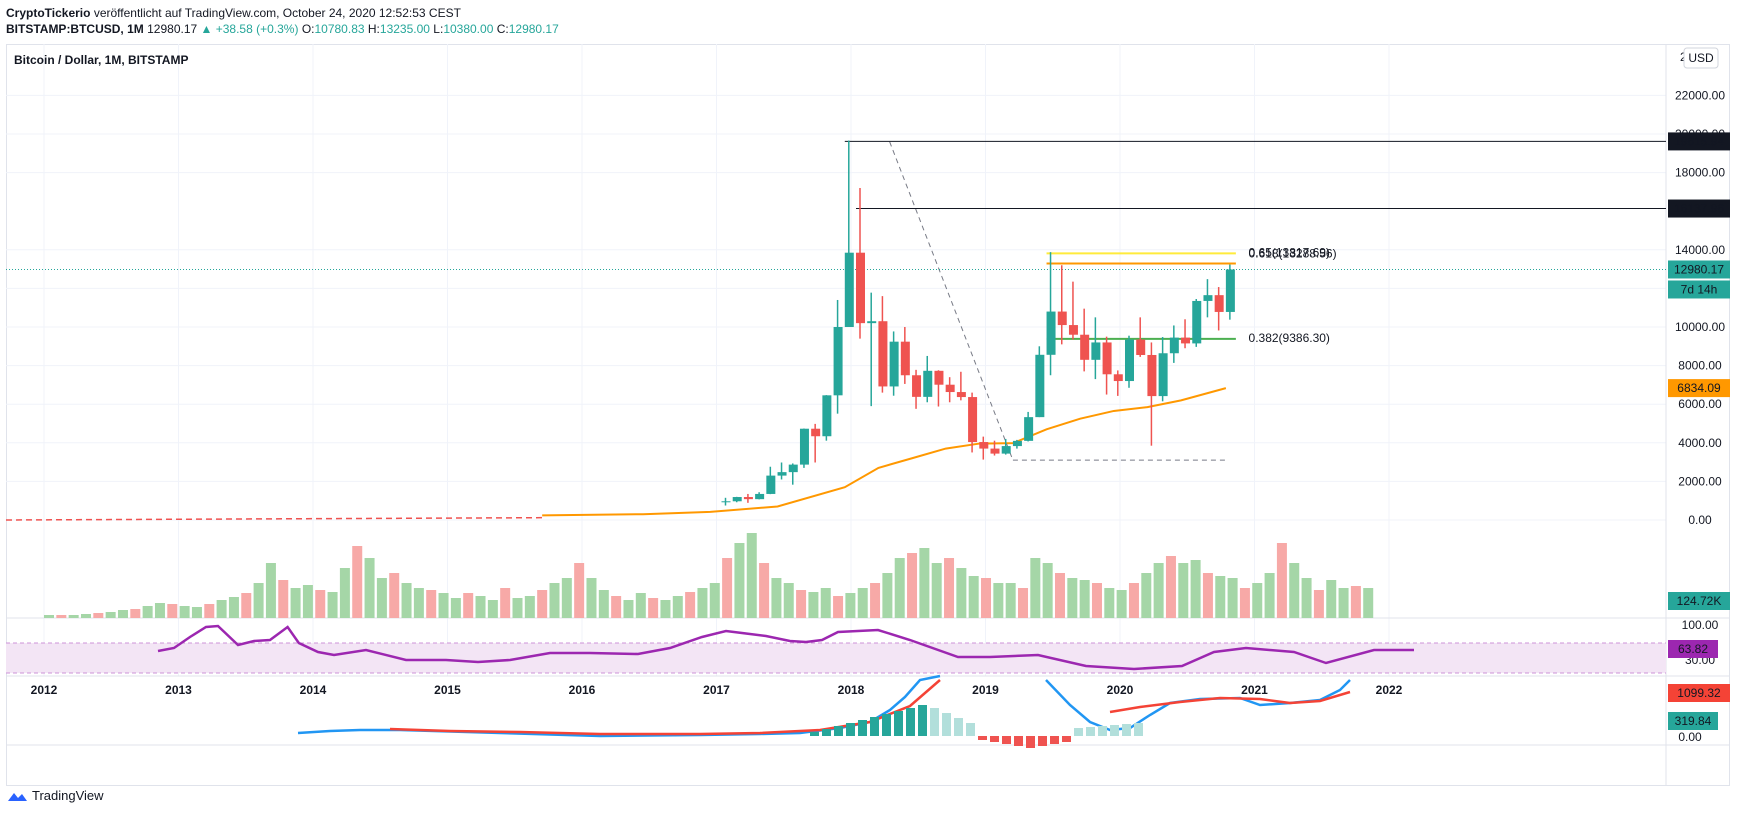 This screenshot has width=1738, height=815. What do you see at coordinates (308, 29) in the screenshot?
I see `open-label: O:` at bounding box center [308, 29].